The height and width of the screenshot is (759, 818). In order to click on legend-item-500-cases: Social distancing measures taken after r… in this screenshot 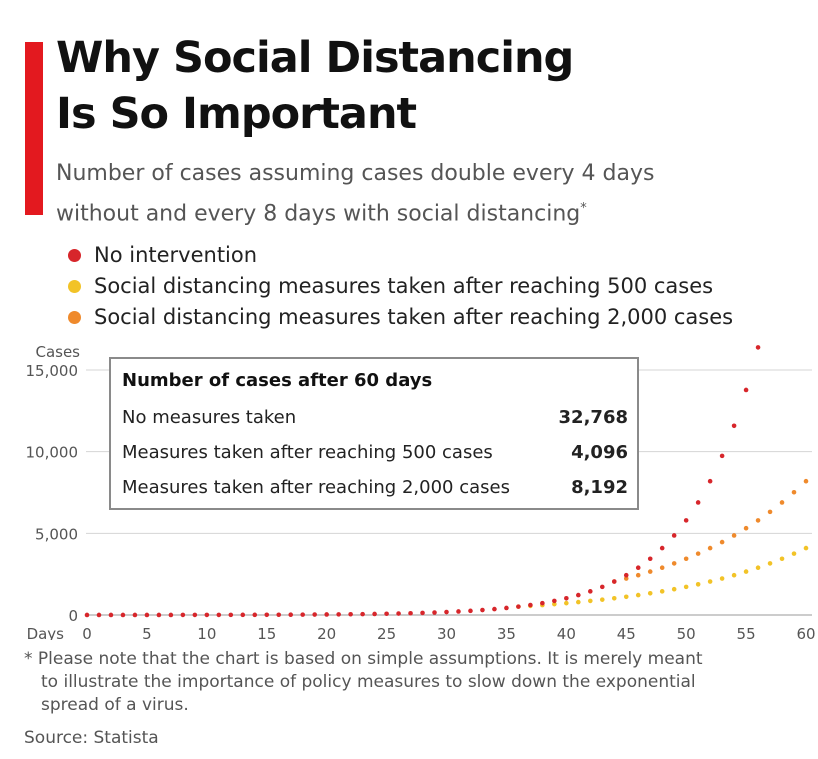, I will do `click(399, 286)`.